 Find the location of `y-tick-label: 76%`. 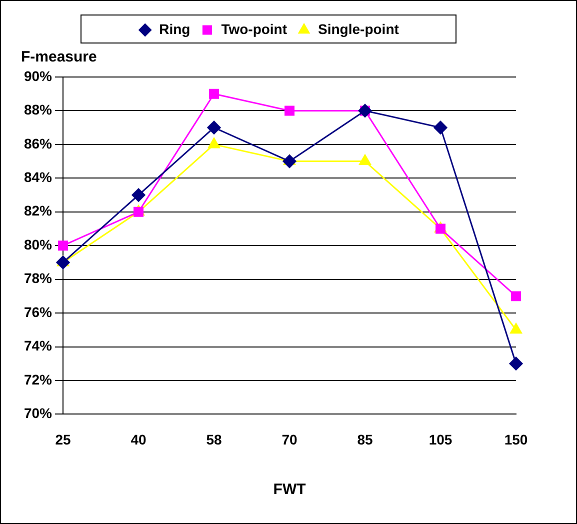

y-tick-label: 76% is located at coordinates (38, 312).